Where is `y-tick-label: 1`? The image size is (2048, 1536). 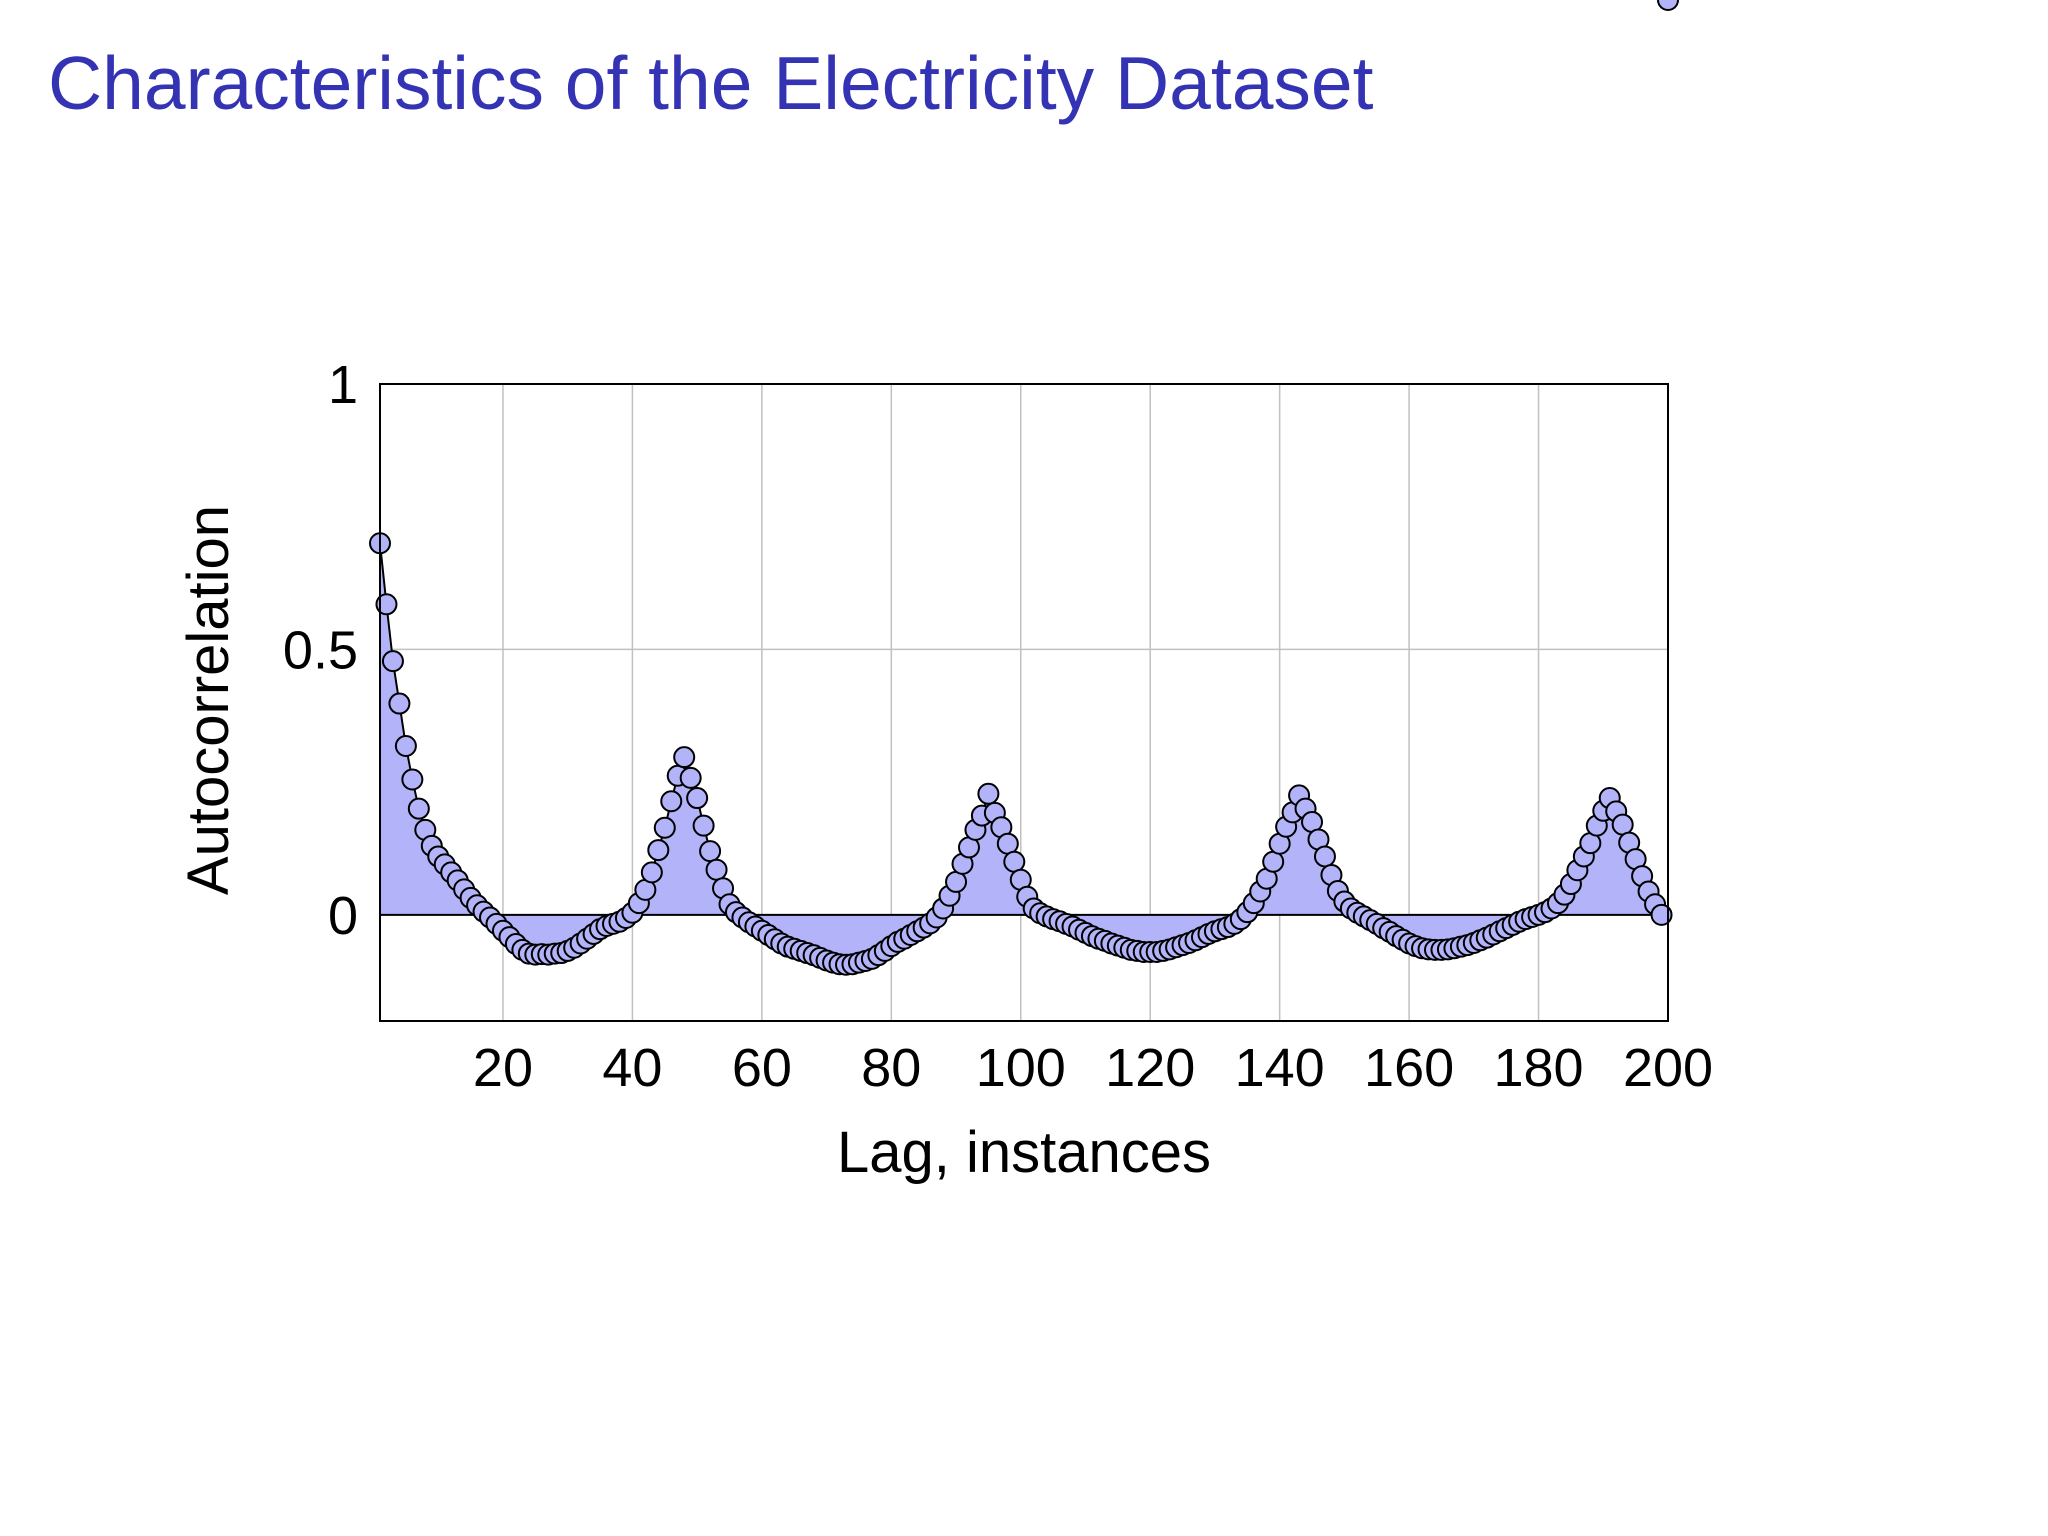 y-tick-label: 1 is located at coordinates (343, 385).